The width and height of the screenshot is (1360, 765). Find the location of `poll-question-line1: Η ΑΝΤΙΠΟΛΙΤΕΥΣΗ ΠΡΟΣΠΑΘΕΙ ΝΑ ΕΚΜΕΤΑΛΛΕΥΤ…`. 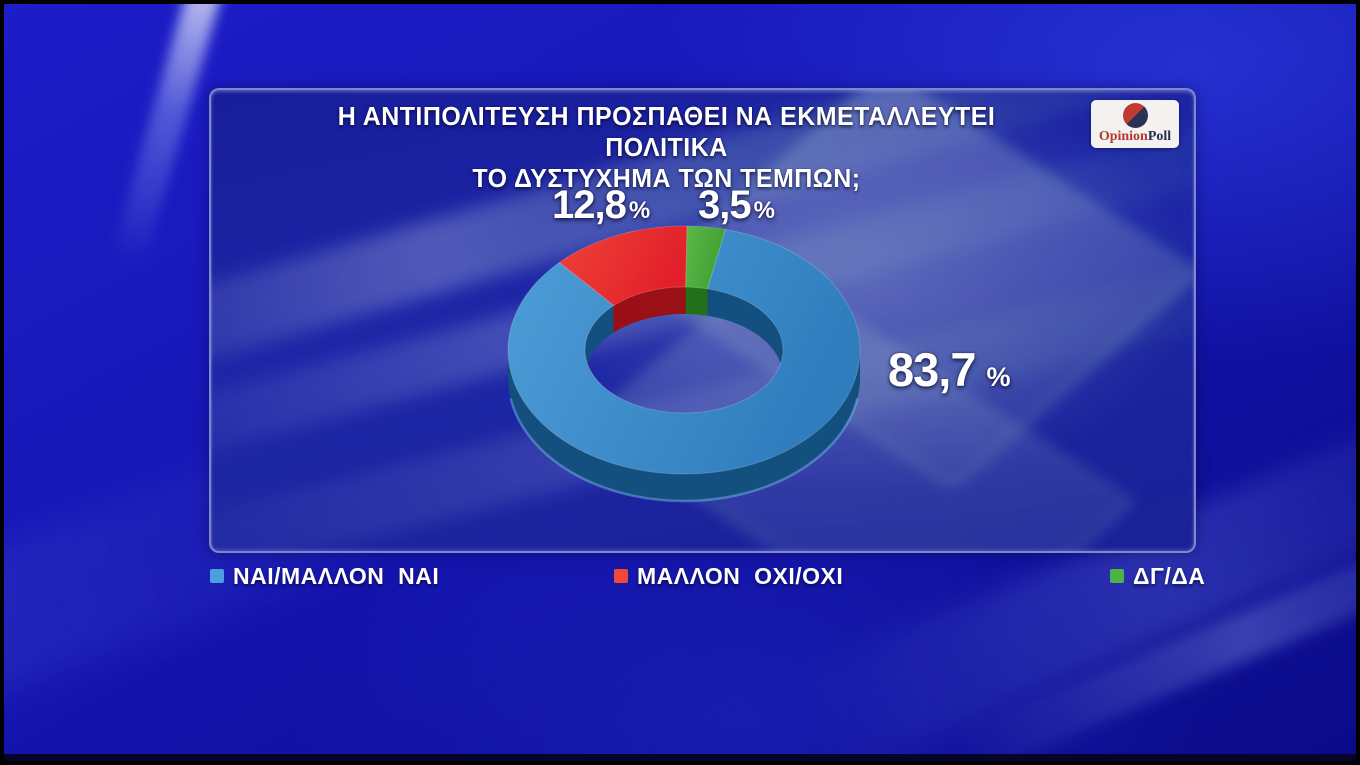

poll-question-line1: Η ΑΝΤΙΠΟΛΙΤΕΥΣΗ ΠΡΟΣΠΑΘΕΙ ΝΑ ΕΚΜΕΤΑΛΛΕΥΤ… is located at coordinates (666, 131).